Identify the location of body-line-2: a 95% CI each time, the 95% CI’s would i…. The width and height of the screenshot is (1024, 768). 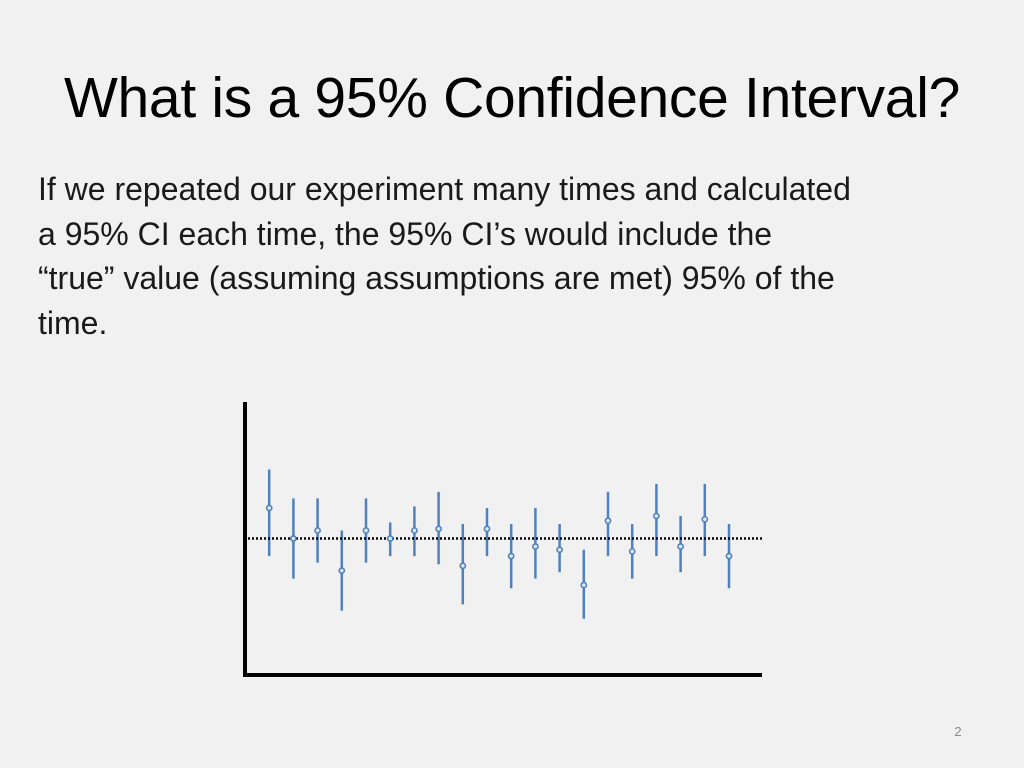
(405, 233).